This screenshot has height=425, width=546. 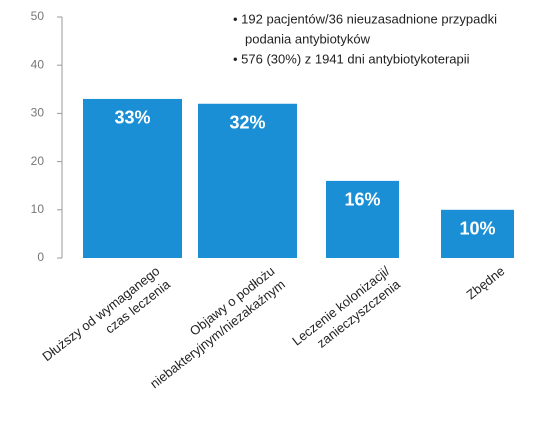 What do you see at coordinates (308, 38) in the screenshot?
I see `annotation: podania antybiotyków` at bounding box center [308, 38].